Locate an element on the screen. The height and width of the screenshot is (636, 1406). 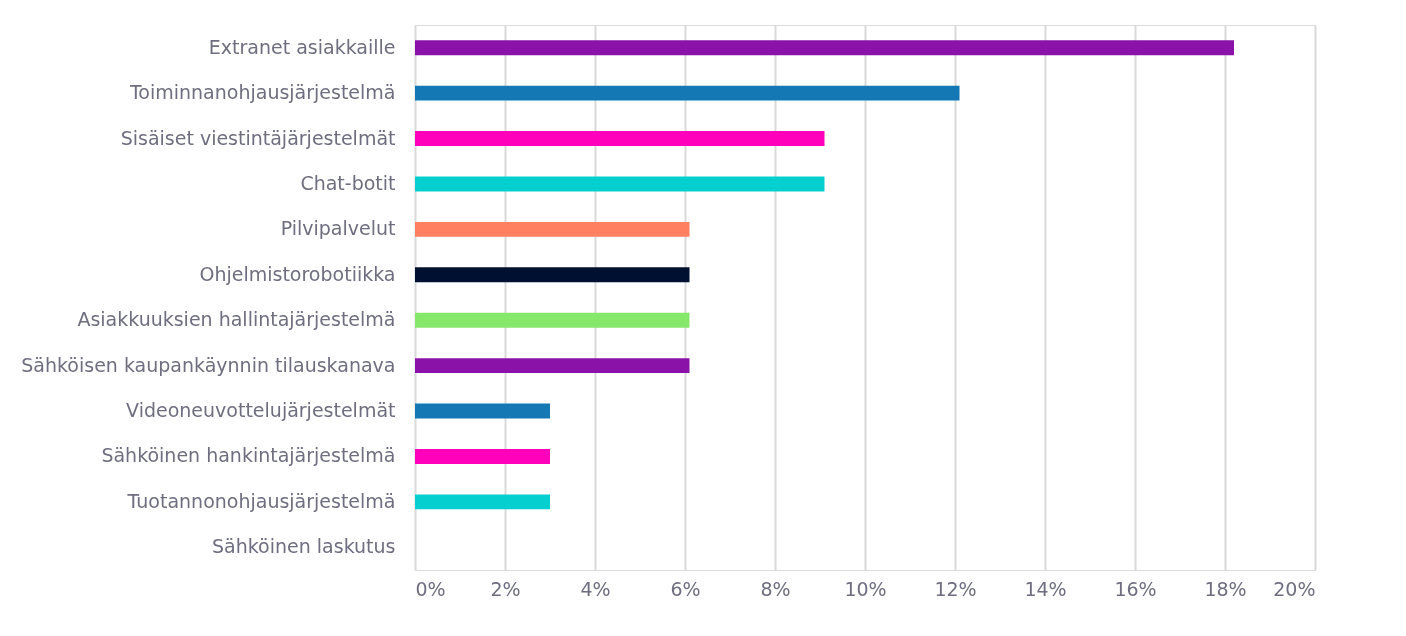
y-tick-label: Sähköinen laskutus is located at coordinates (304, 546).